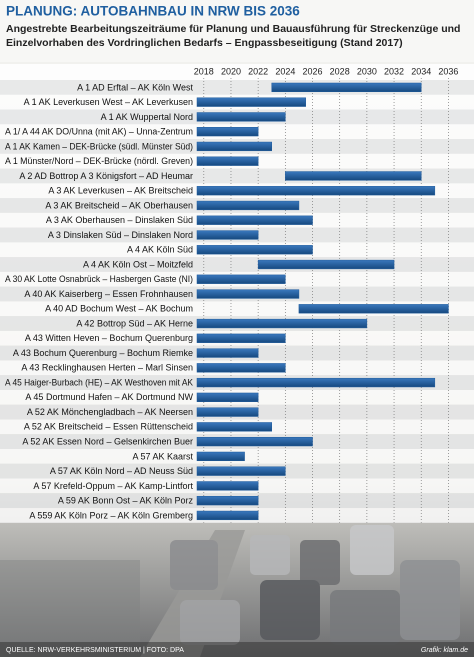 Image resolution: width=474 pixels, height=662 pixels. What do you see at coordinates (108, 294) in the screenshot?
I see `y-tick-label: A 40 AK Kaiserberg – Essen Frohnhausen` at bounding box center [108, 294].